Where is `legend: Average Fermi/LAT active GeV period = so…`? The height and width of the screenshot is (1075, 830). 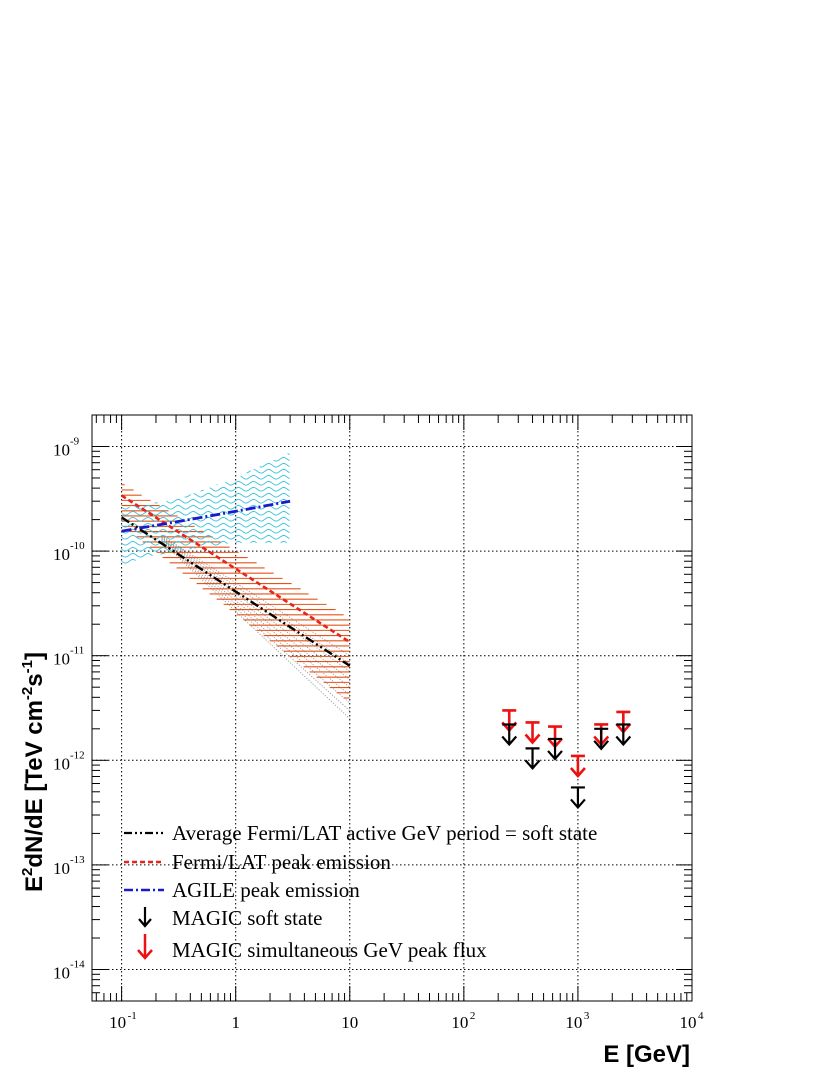
legend: Average Fermi/LAT active GeV period = so… is located at coordinates (360, 891).